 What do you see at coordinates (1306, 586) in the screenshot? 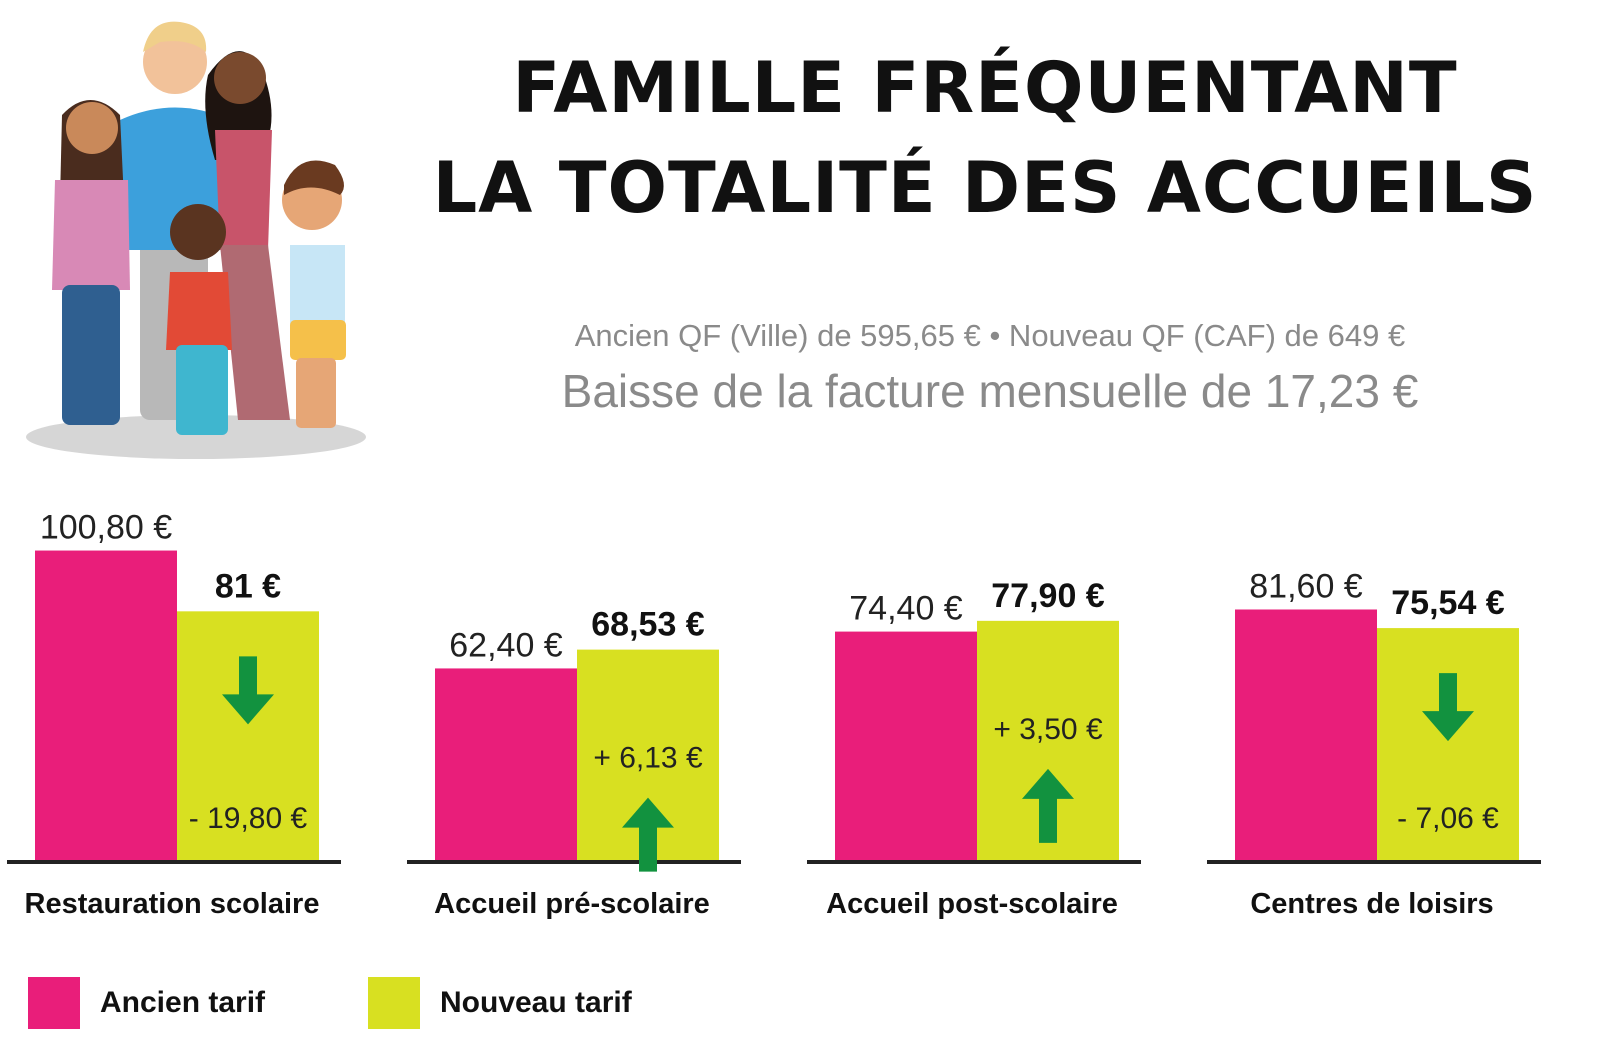
I see `value-label-ancien: 81,60 €` at bounding box center [1306, 586].